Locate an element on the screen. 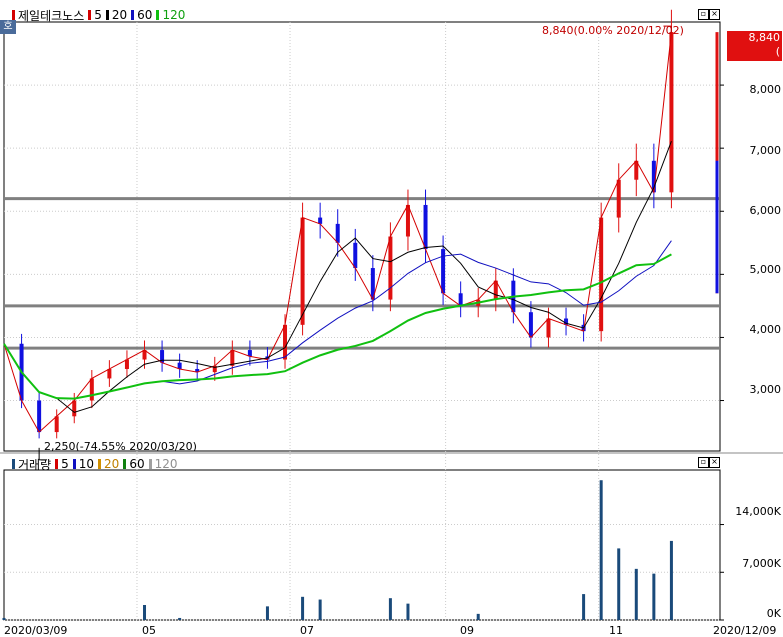  y-tick-label: 7,000 is located at coordinates (765, 150).